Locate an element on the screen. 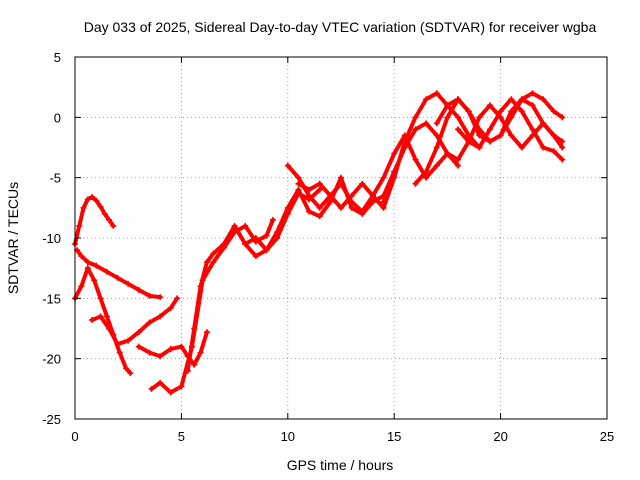 The width and height of the screenshot is (640, 480). y-tick-label: 5 is located at coordinates (57, 57).